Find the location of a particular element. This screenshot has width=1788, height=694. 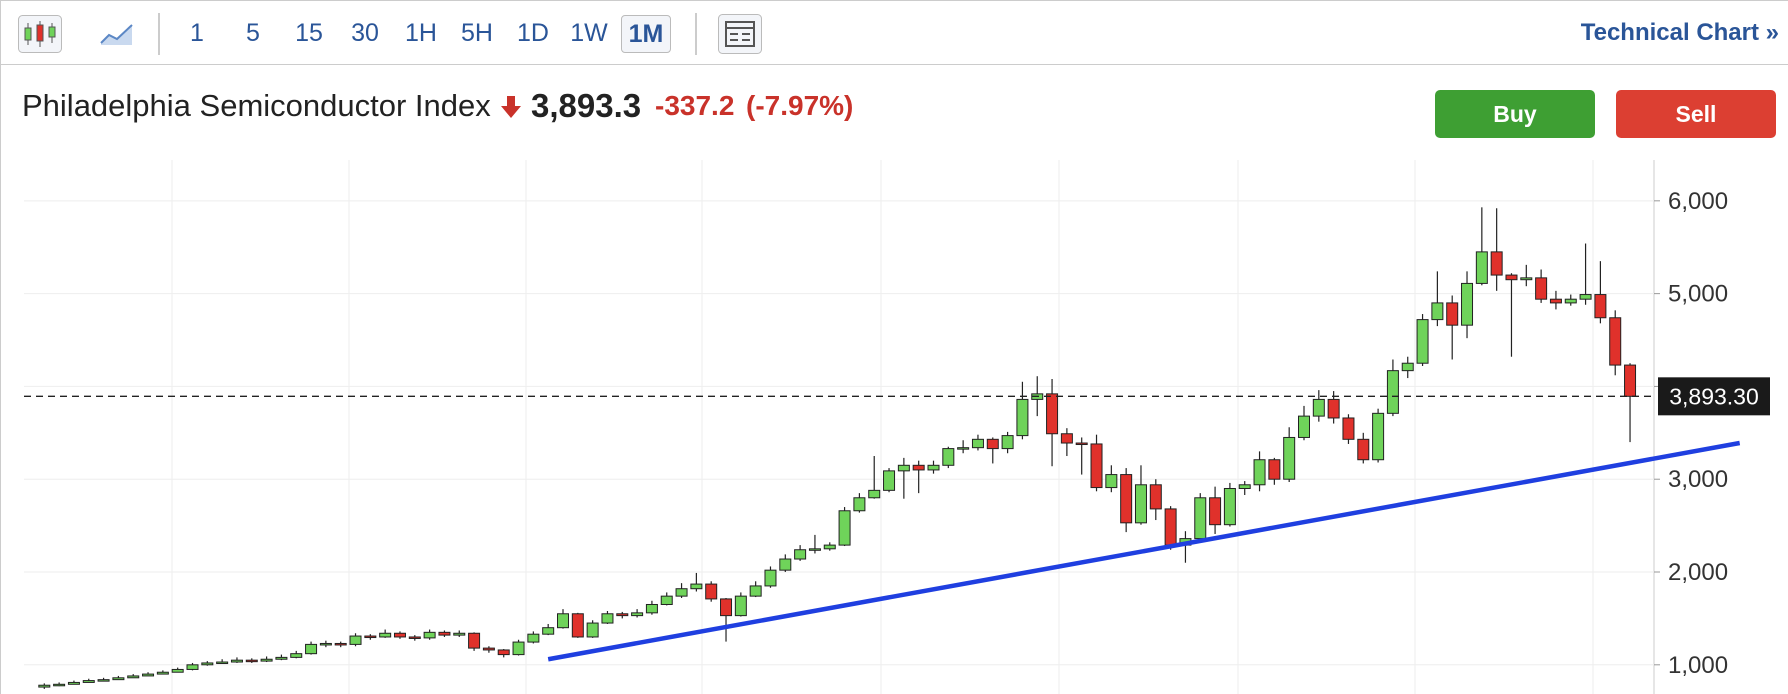

y-tick-label: 6,000 is located at coordinates (1698, 201).